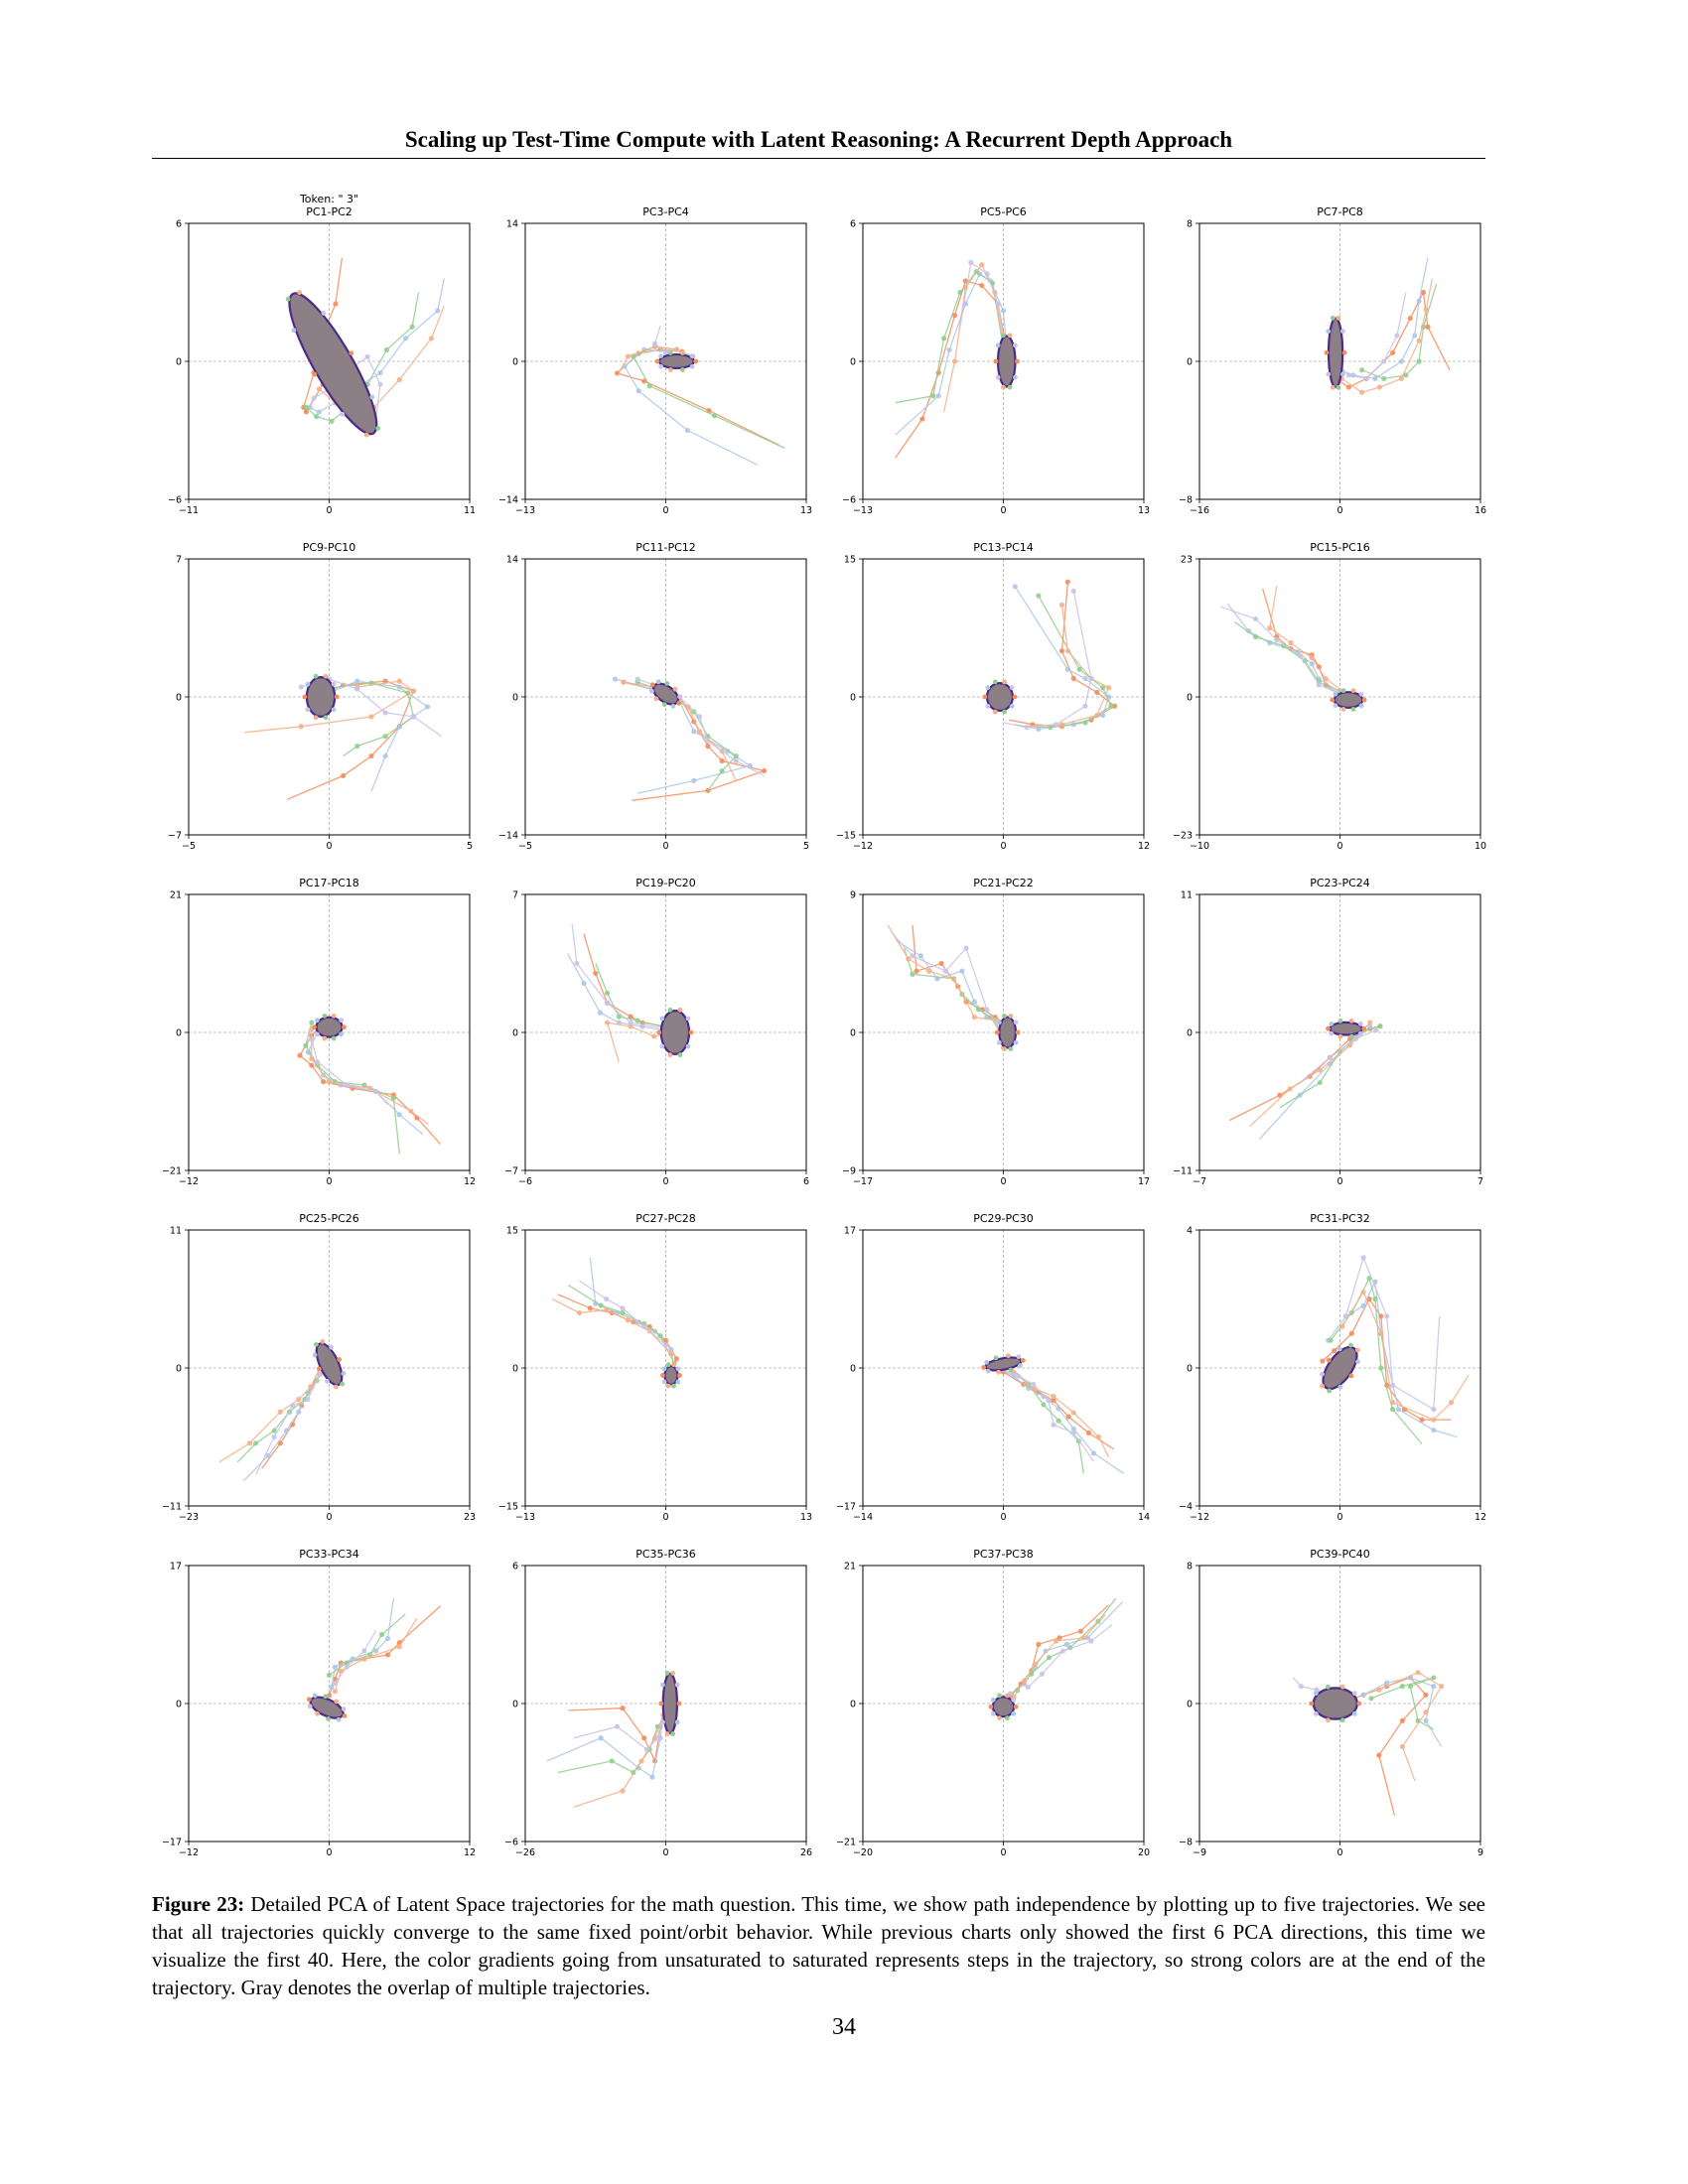  Describe the element at coordinates (1332, 1367) in the screenshot. I see `pca-panel-16: PC31-PC32 −12 0 12 −4 0 4` at that location.